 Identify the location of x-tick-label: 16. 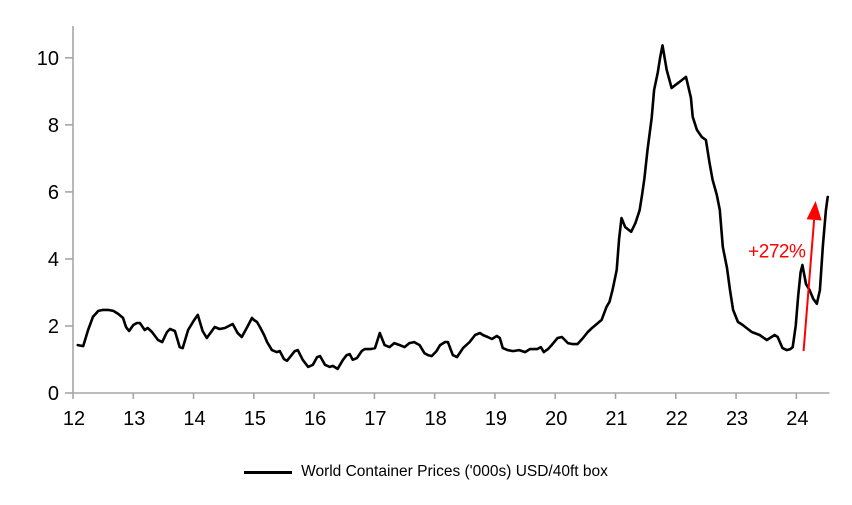
(315, 419).